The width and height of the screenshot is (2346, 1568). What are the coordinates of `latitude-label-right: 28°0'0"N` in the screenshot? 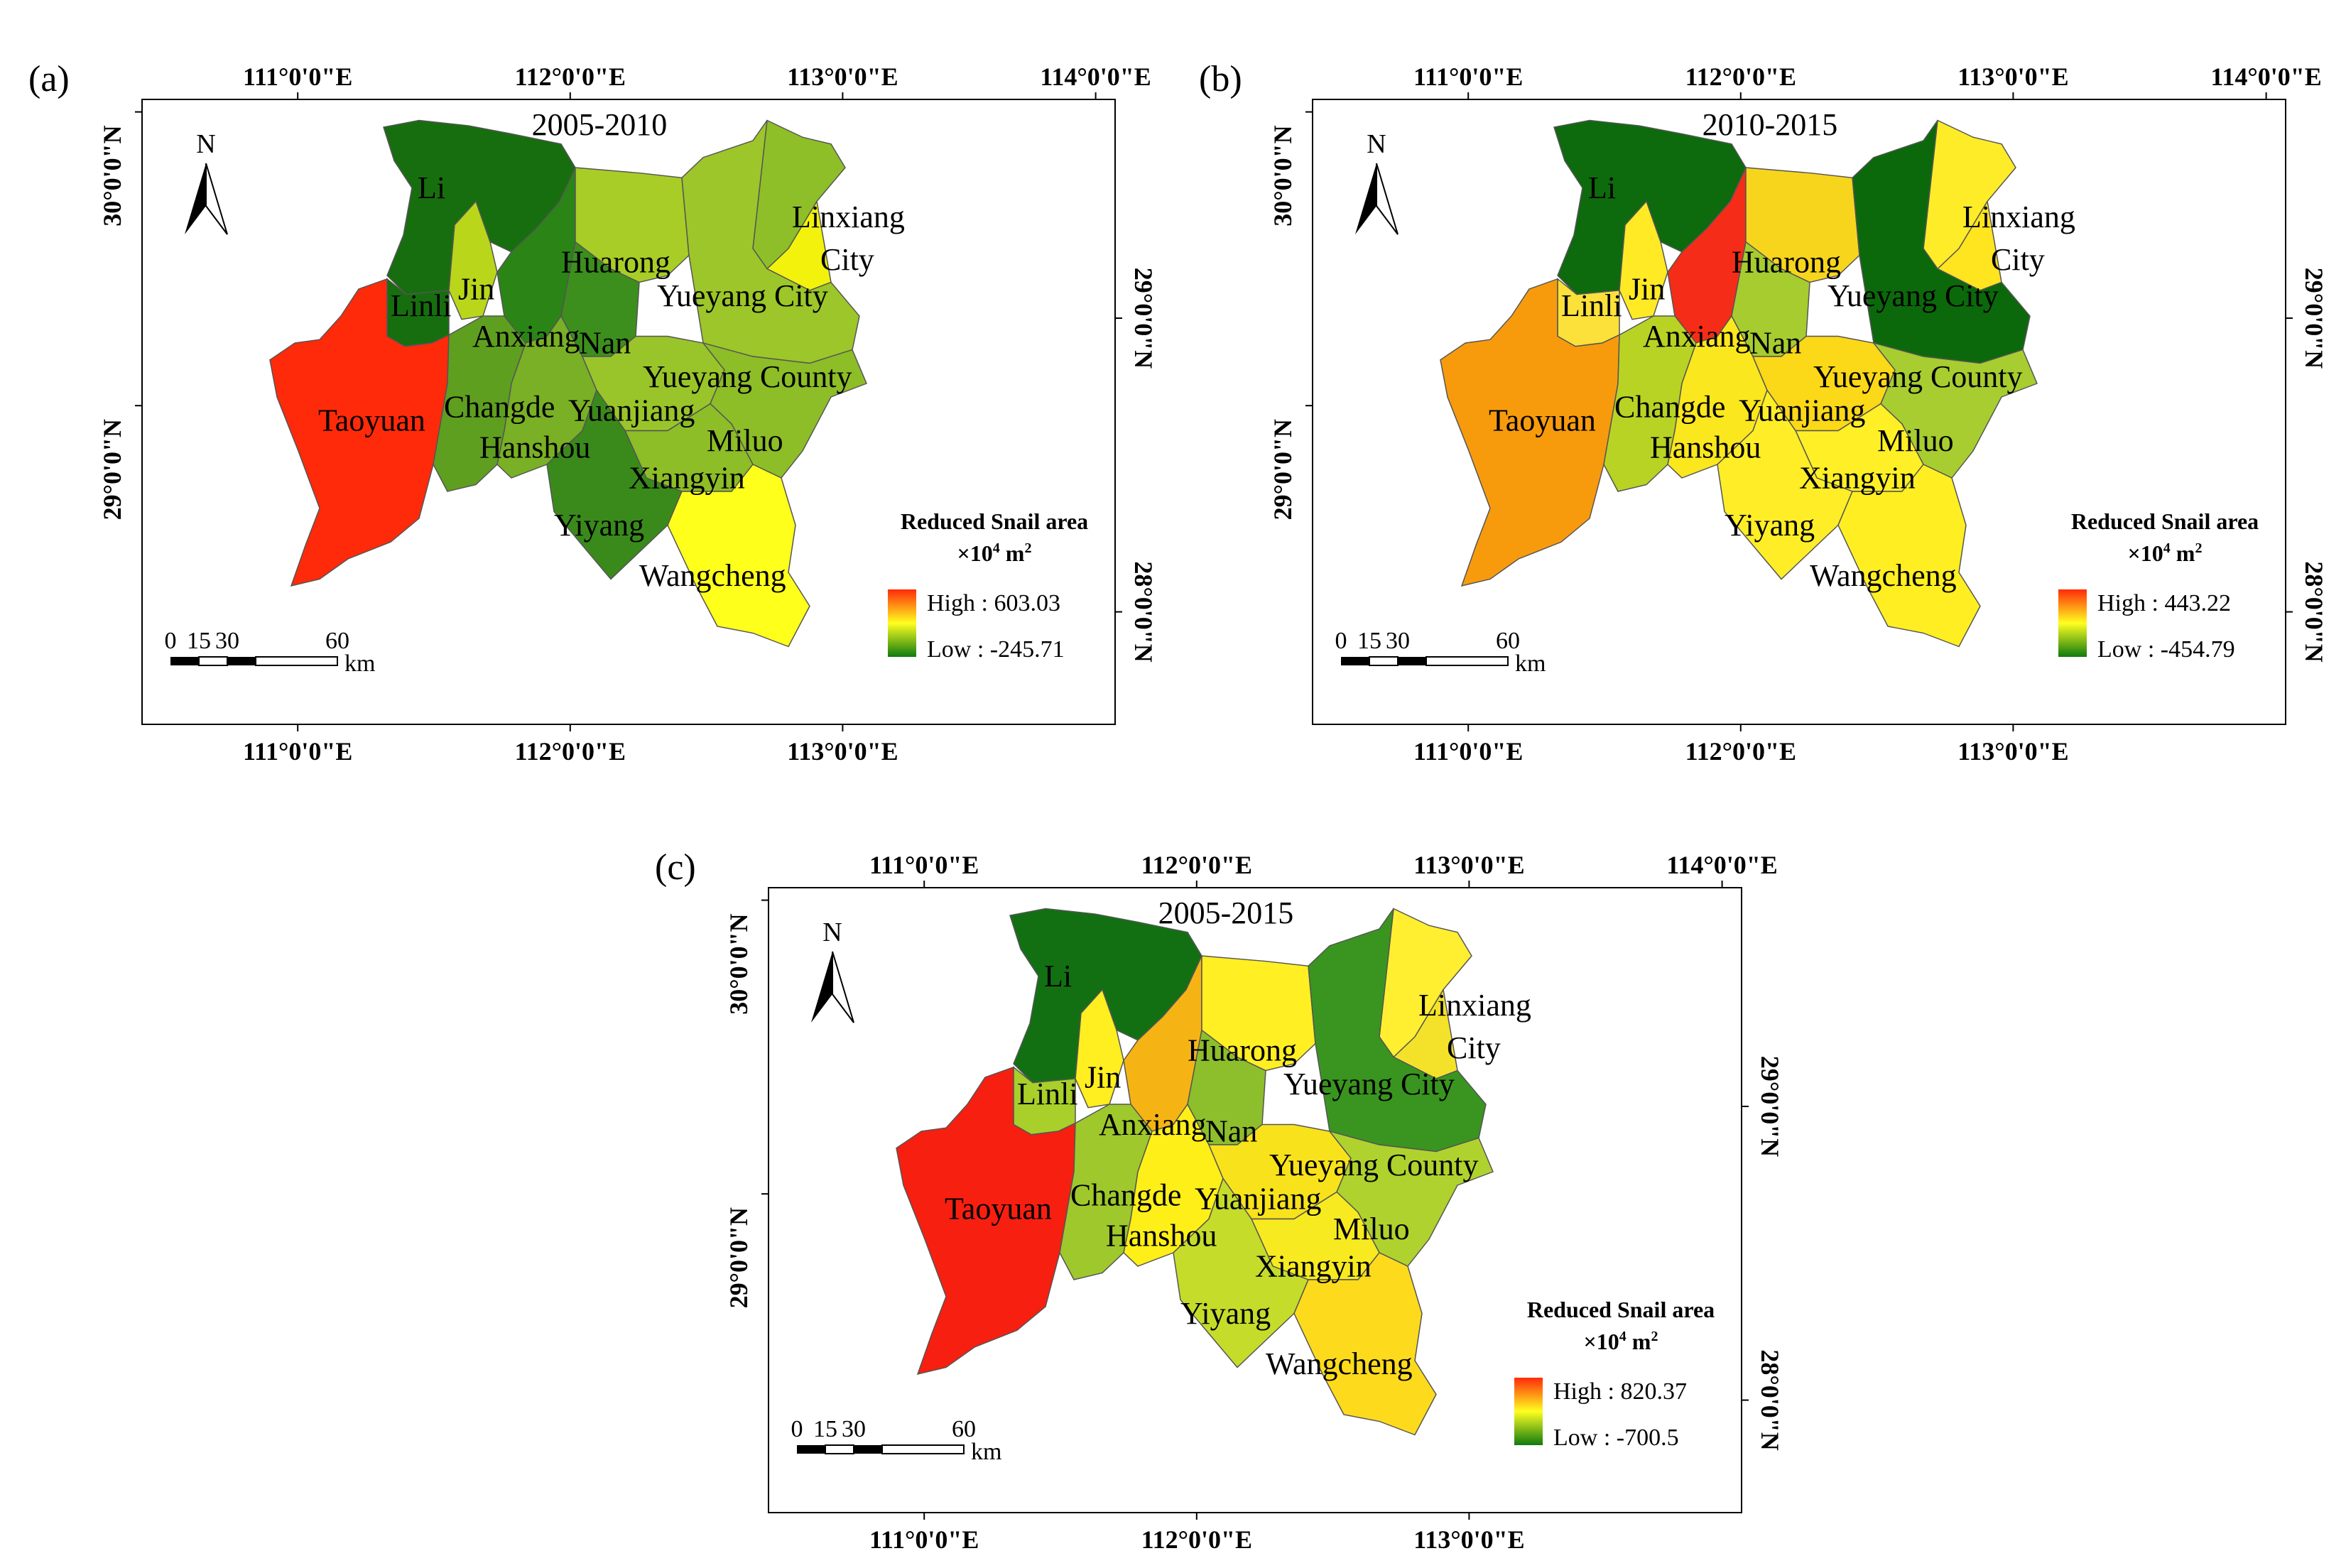 It's located at (1143, 611).